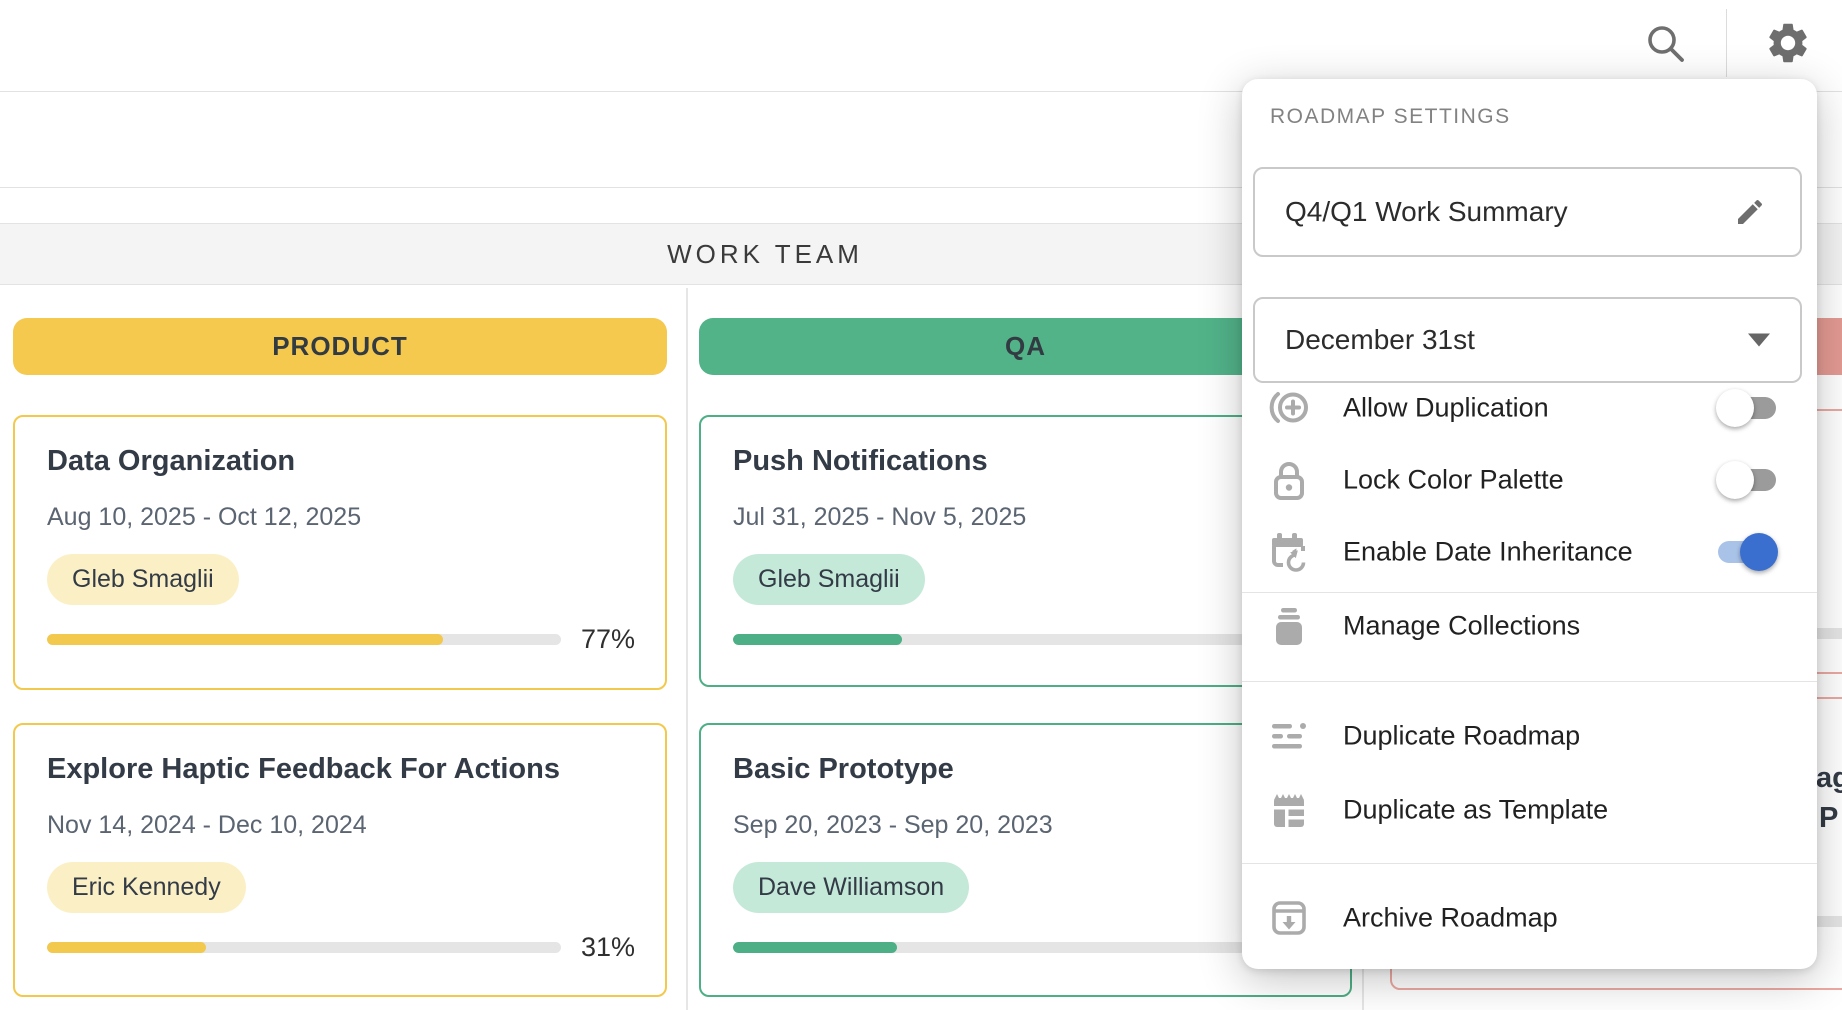 This screenshot has height=1010, width=1842. What do you see at coordinates (1446, 407) in the screenshot?
I see `toggle-label: Allow Duplication` at bounding box center [1446, 407].